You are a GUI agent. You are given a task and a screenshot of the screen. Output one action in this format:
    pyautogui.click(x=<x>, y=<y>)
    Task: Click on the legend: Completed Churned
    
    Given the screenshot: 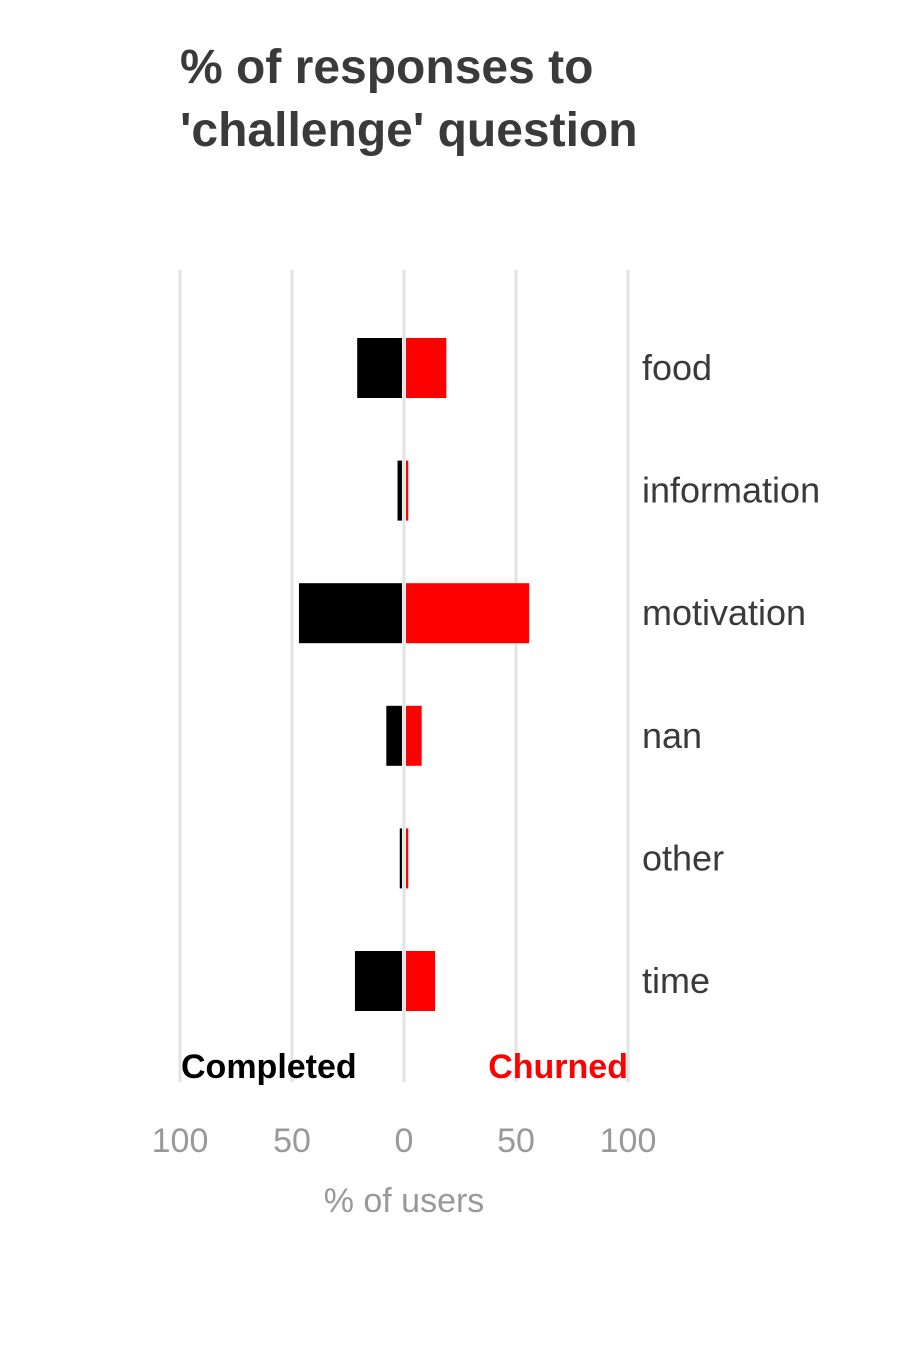 What is the action you would take?
    pyautogui.click(x=404, y=1067)
    